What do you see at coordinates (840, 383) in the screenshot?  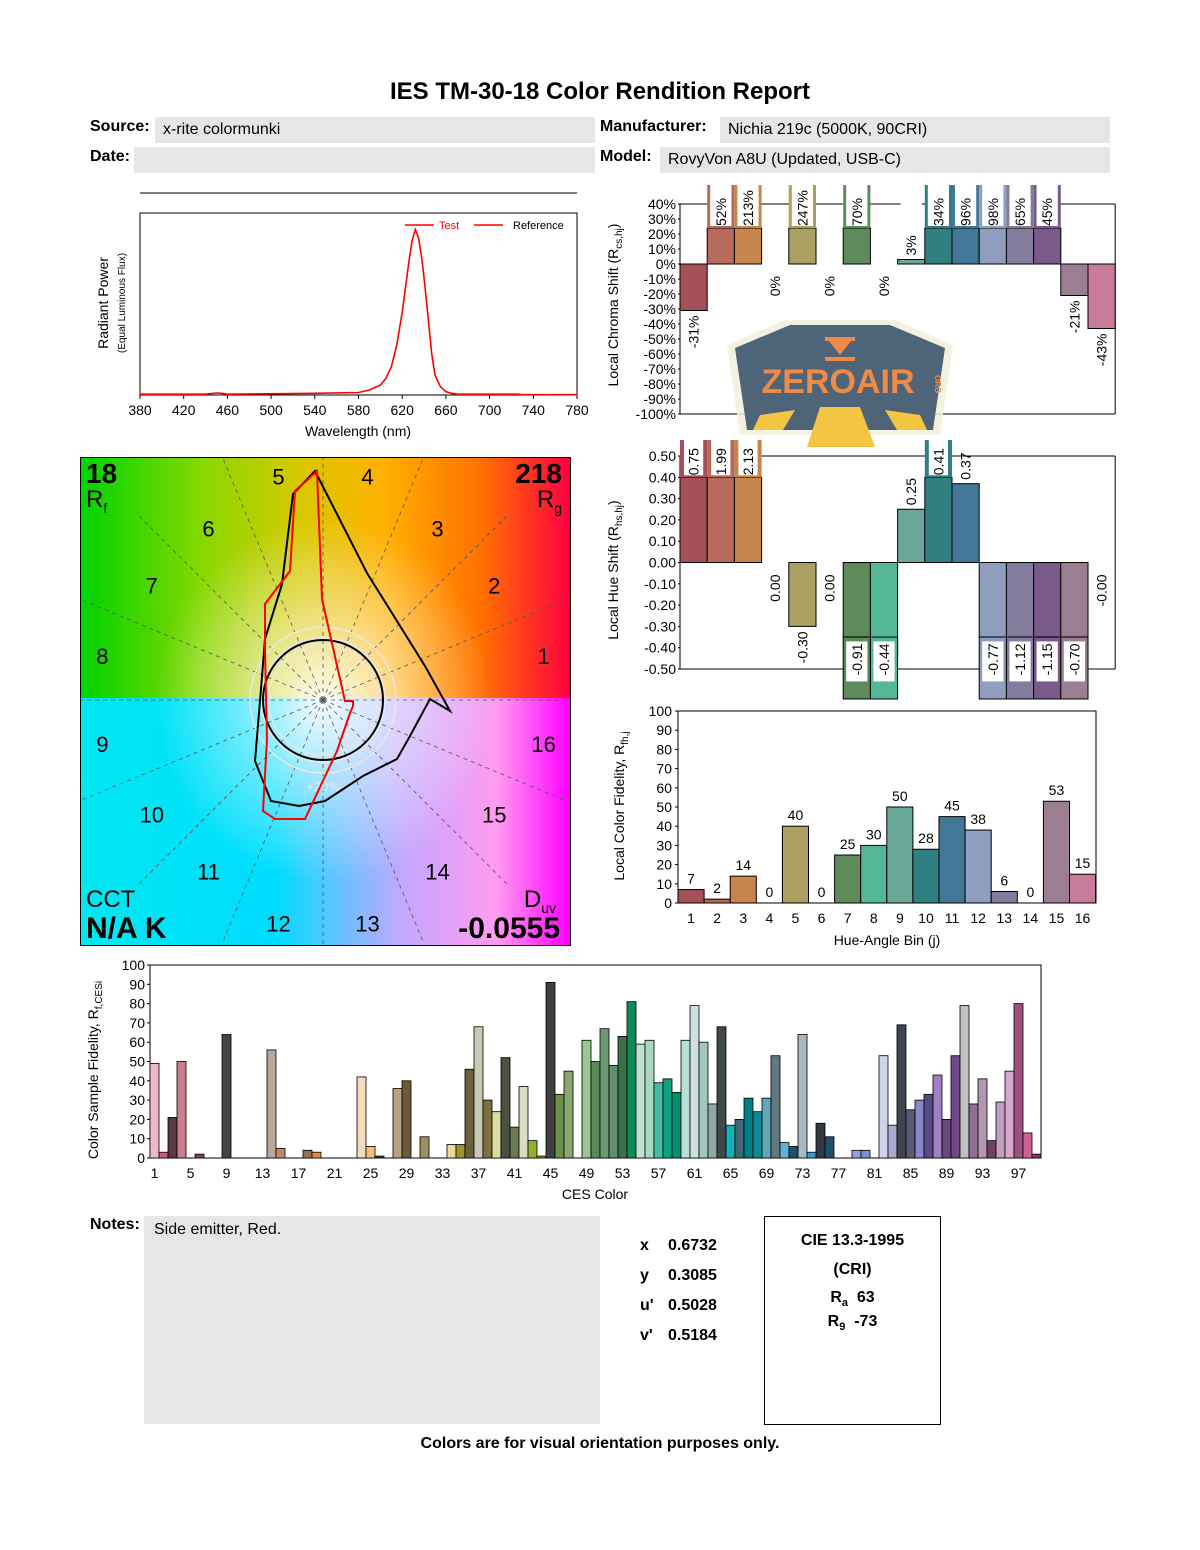 I see `zeroair-watermark: ZEROAIR ORG` at bounding box center [840, 383].